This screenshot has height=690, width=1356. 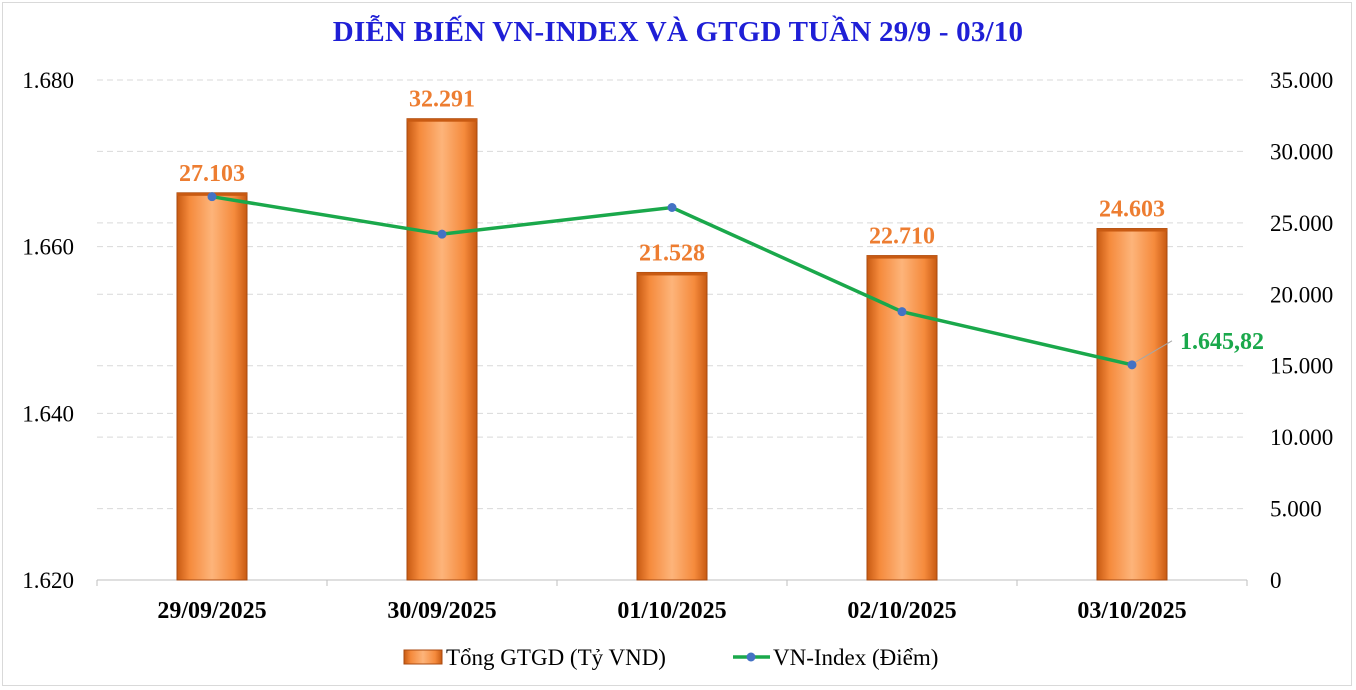 I want to click on bar-data-label: 24.603, so click(x=1132, y=210).